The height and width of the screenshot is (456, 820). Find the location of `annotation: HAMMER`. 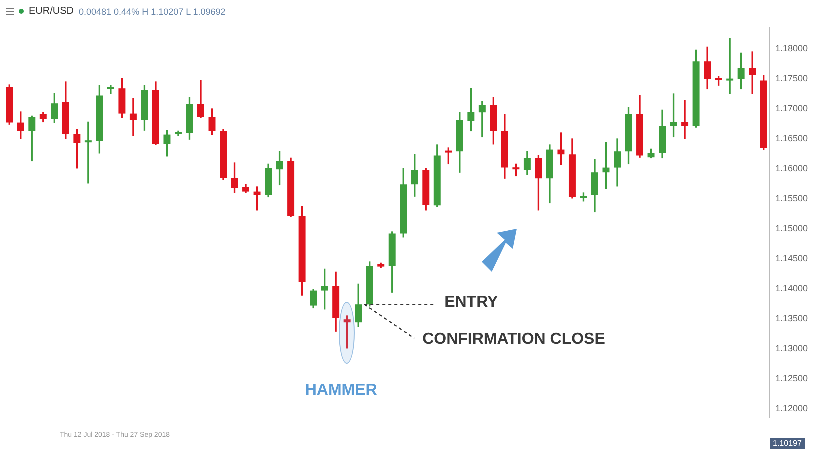

annotation: HAMMER is located at coordinates (341, 391).